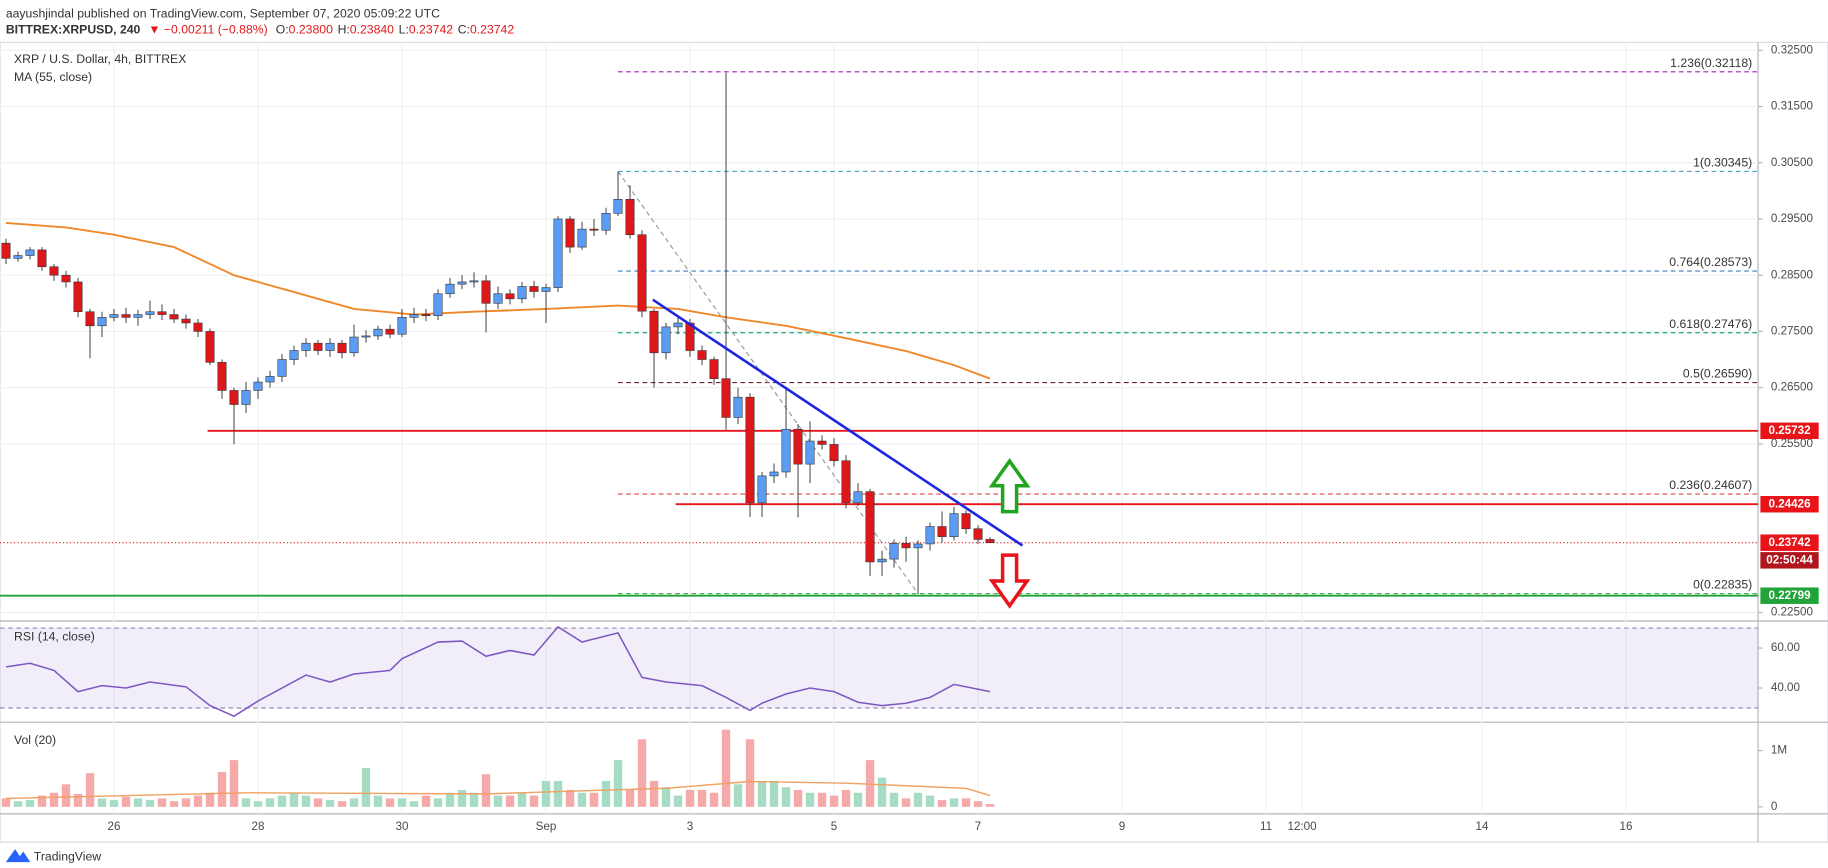 Image resolution: width=1828 pixels, height=868 pixels. Describe the element at coordinates (282, 30) in the screenshot. I see `ohlc-label: O:` at that location.